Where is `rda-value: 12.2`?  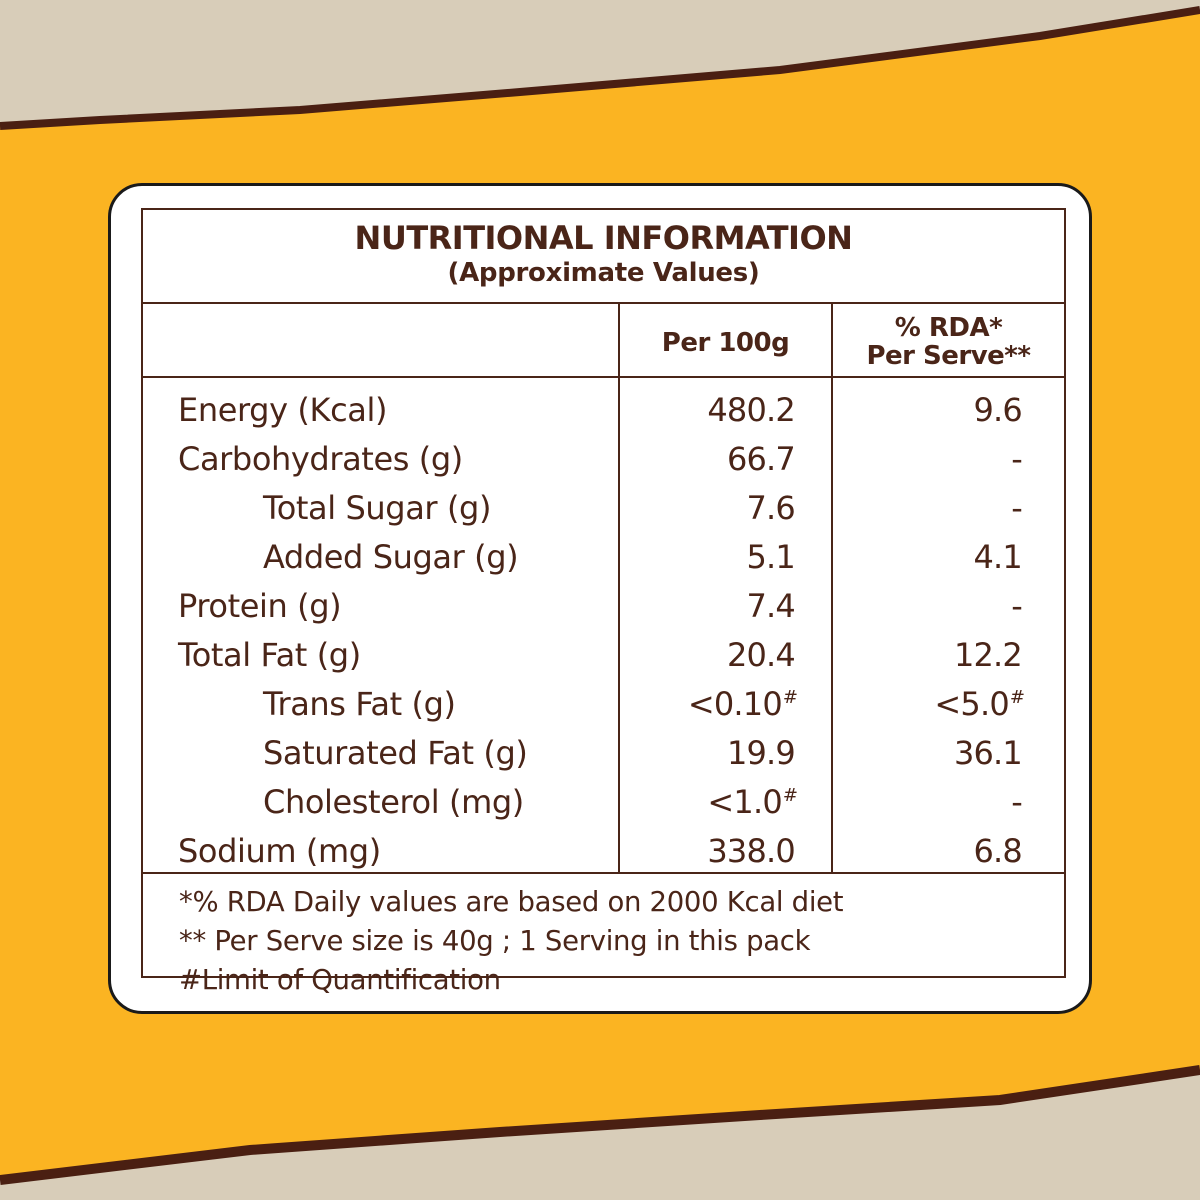
rda-value: 12.2 is located at coordinates (988, 655).